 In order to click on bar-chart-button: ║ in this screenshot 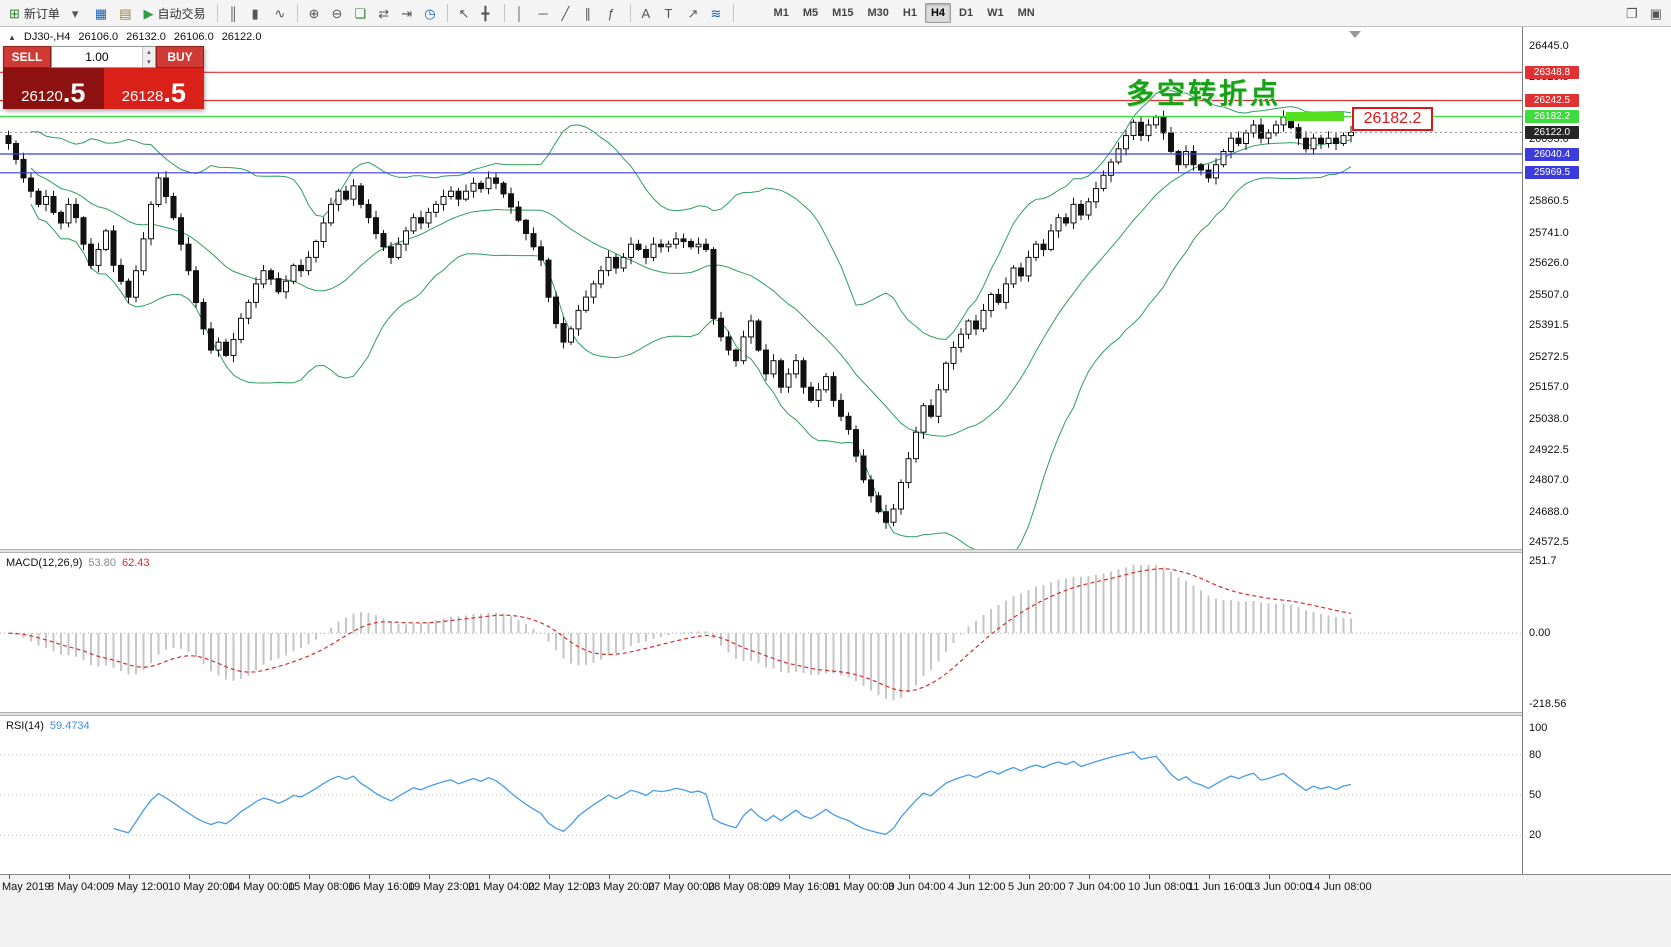, I will do `click(234, 13)`.